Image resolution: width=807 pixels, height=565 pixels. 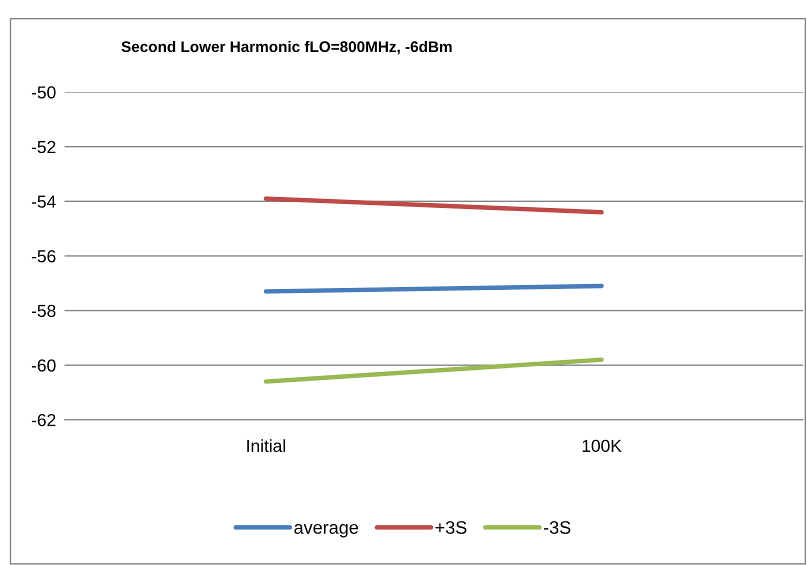 What do you see at coordinates (326, 531) in the screenshot?
I see `legend-label: average` at bounding box center [326, 531].